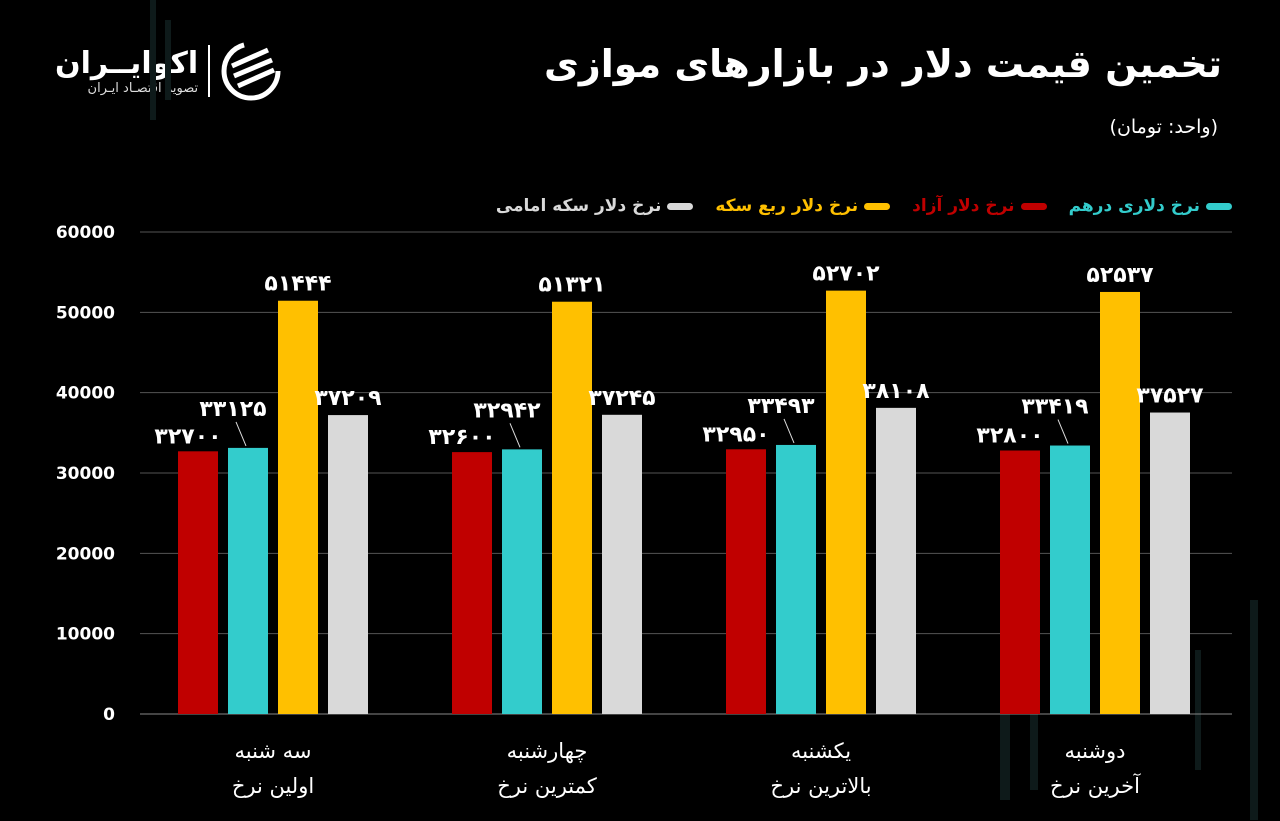  I want to click on y-tick-label: 60000, so click(85, 233).